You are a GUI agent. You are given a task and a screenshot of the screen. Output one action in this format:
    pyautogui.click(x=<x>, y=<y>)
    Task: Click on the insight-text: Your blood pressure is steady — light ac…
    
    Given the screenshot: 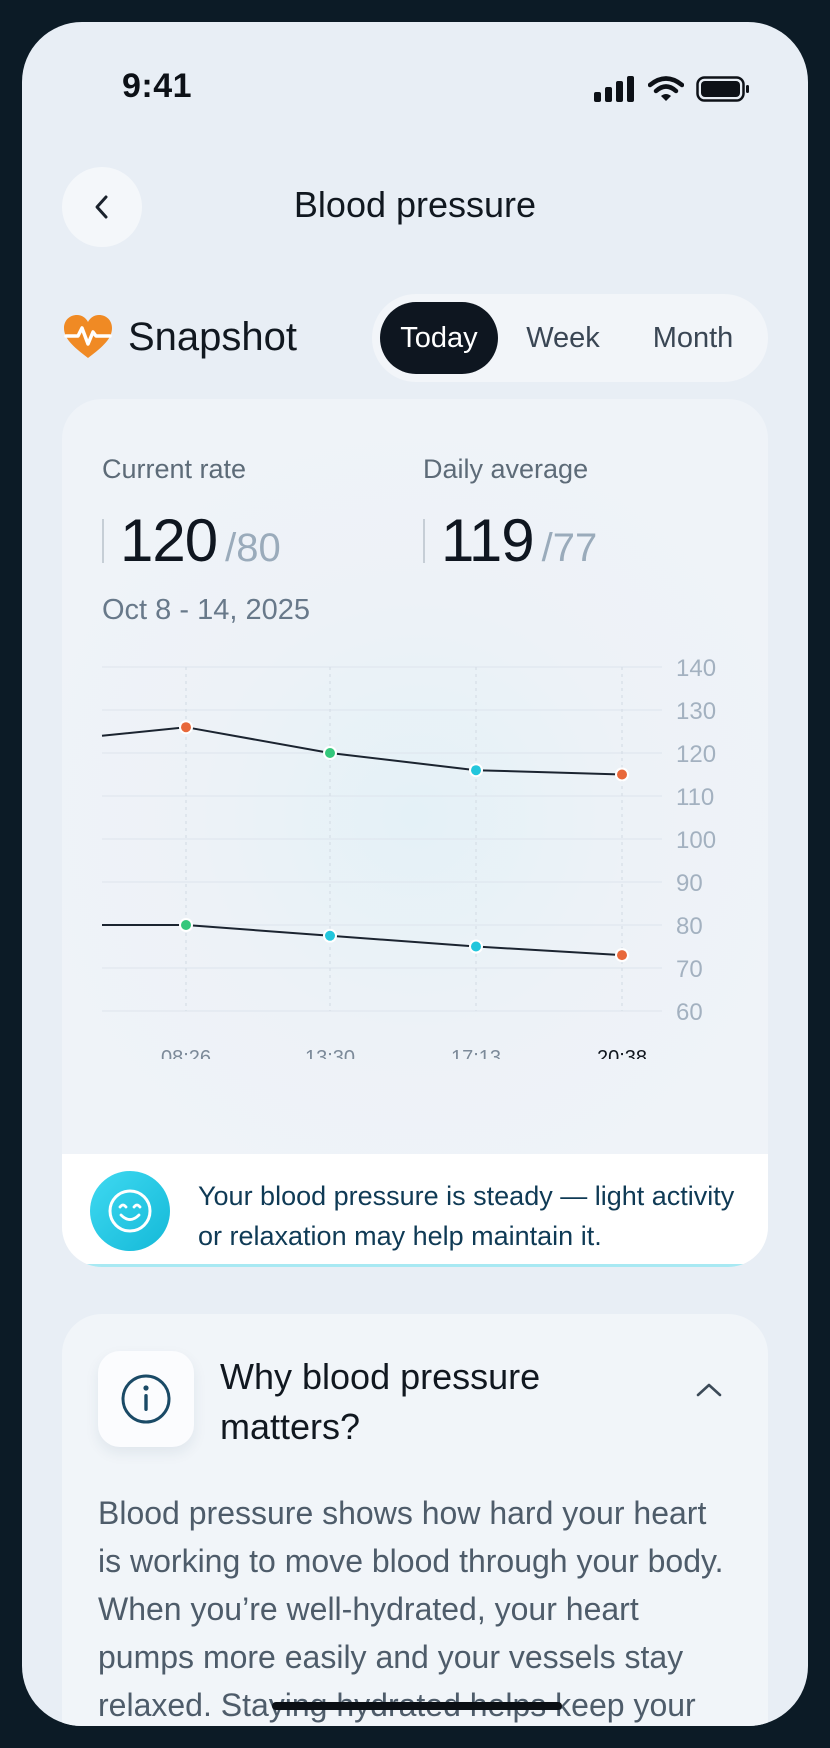 What is the action you would take?
    pyautogui.click(x=466, y=1216)
    